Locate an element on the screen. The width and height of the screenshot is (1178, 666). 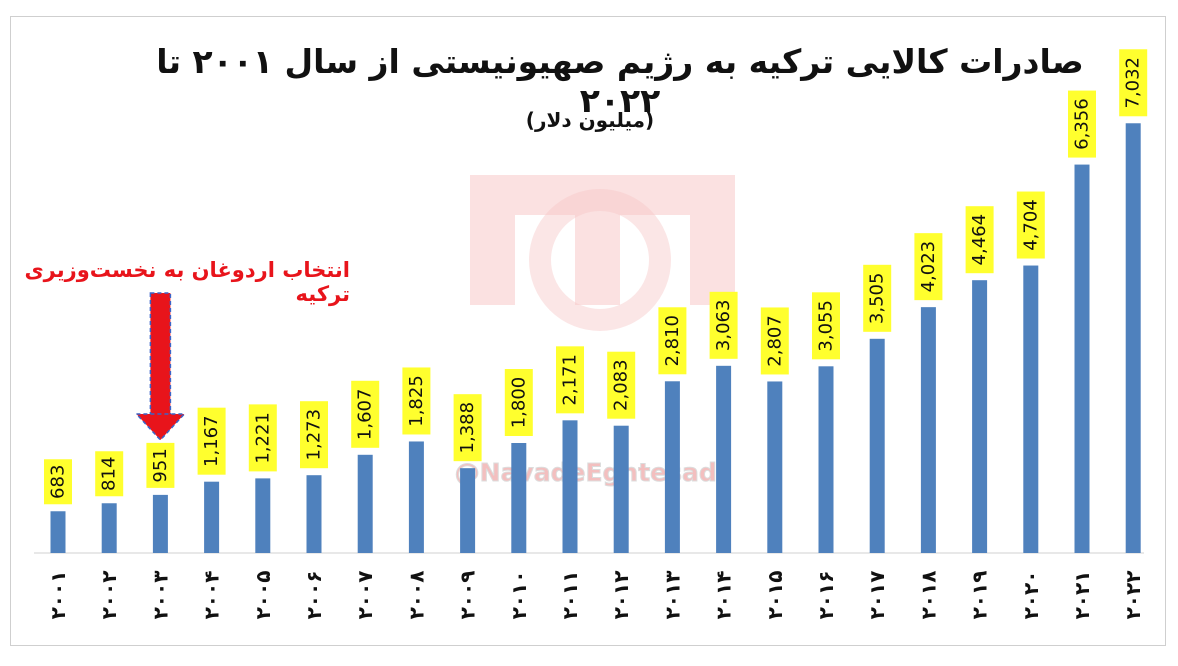
x-tick-label: ۲۰۱۱ is located at coordinates (570, 595).